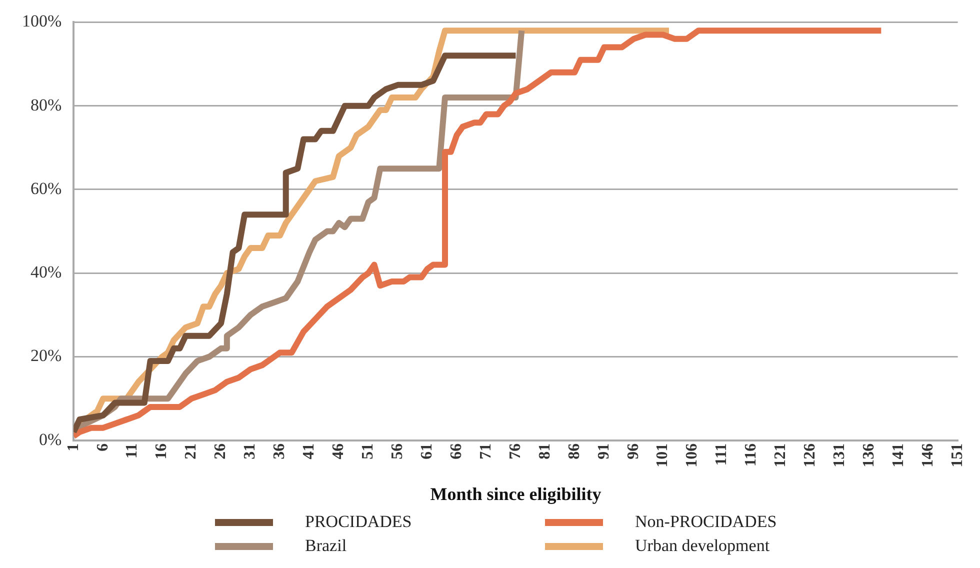  Describe the element at coordinates (50, 439) in the screenshot. I see `y-tick-label: 0%` at that location.